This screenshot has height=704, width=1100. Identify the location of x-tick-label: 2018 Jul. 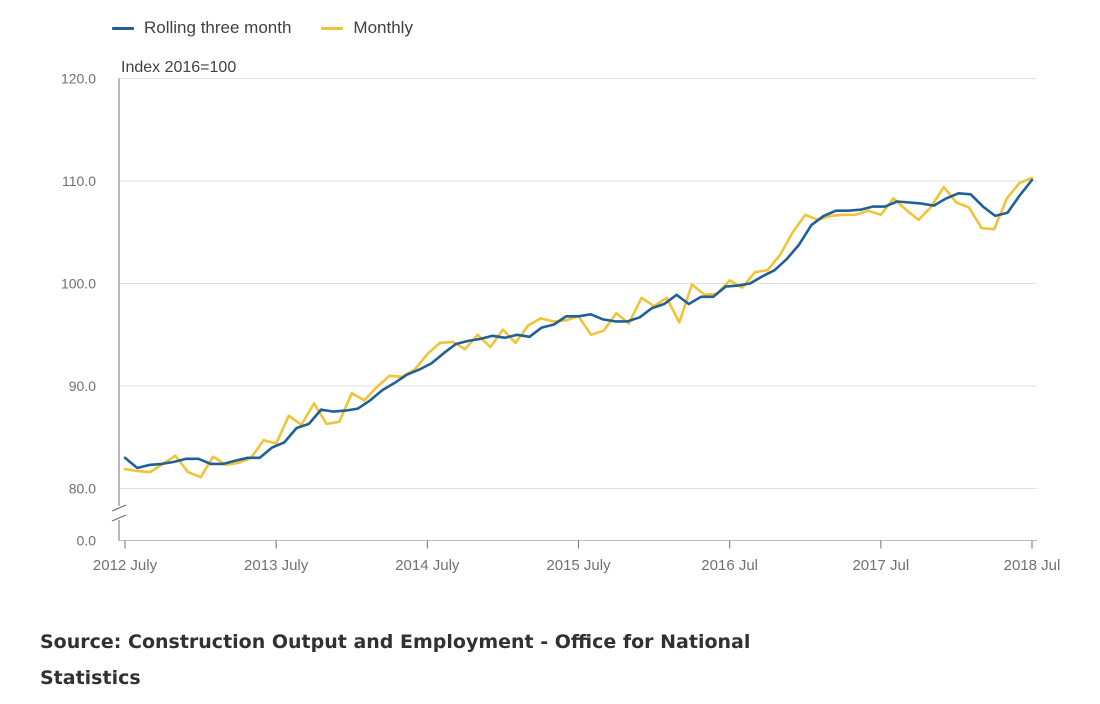
(1032, 565).